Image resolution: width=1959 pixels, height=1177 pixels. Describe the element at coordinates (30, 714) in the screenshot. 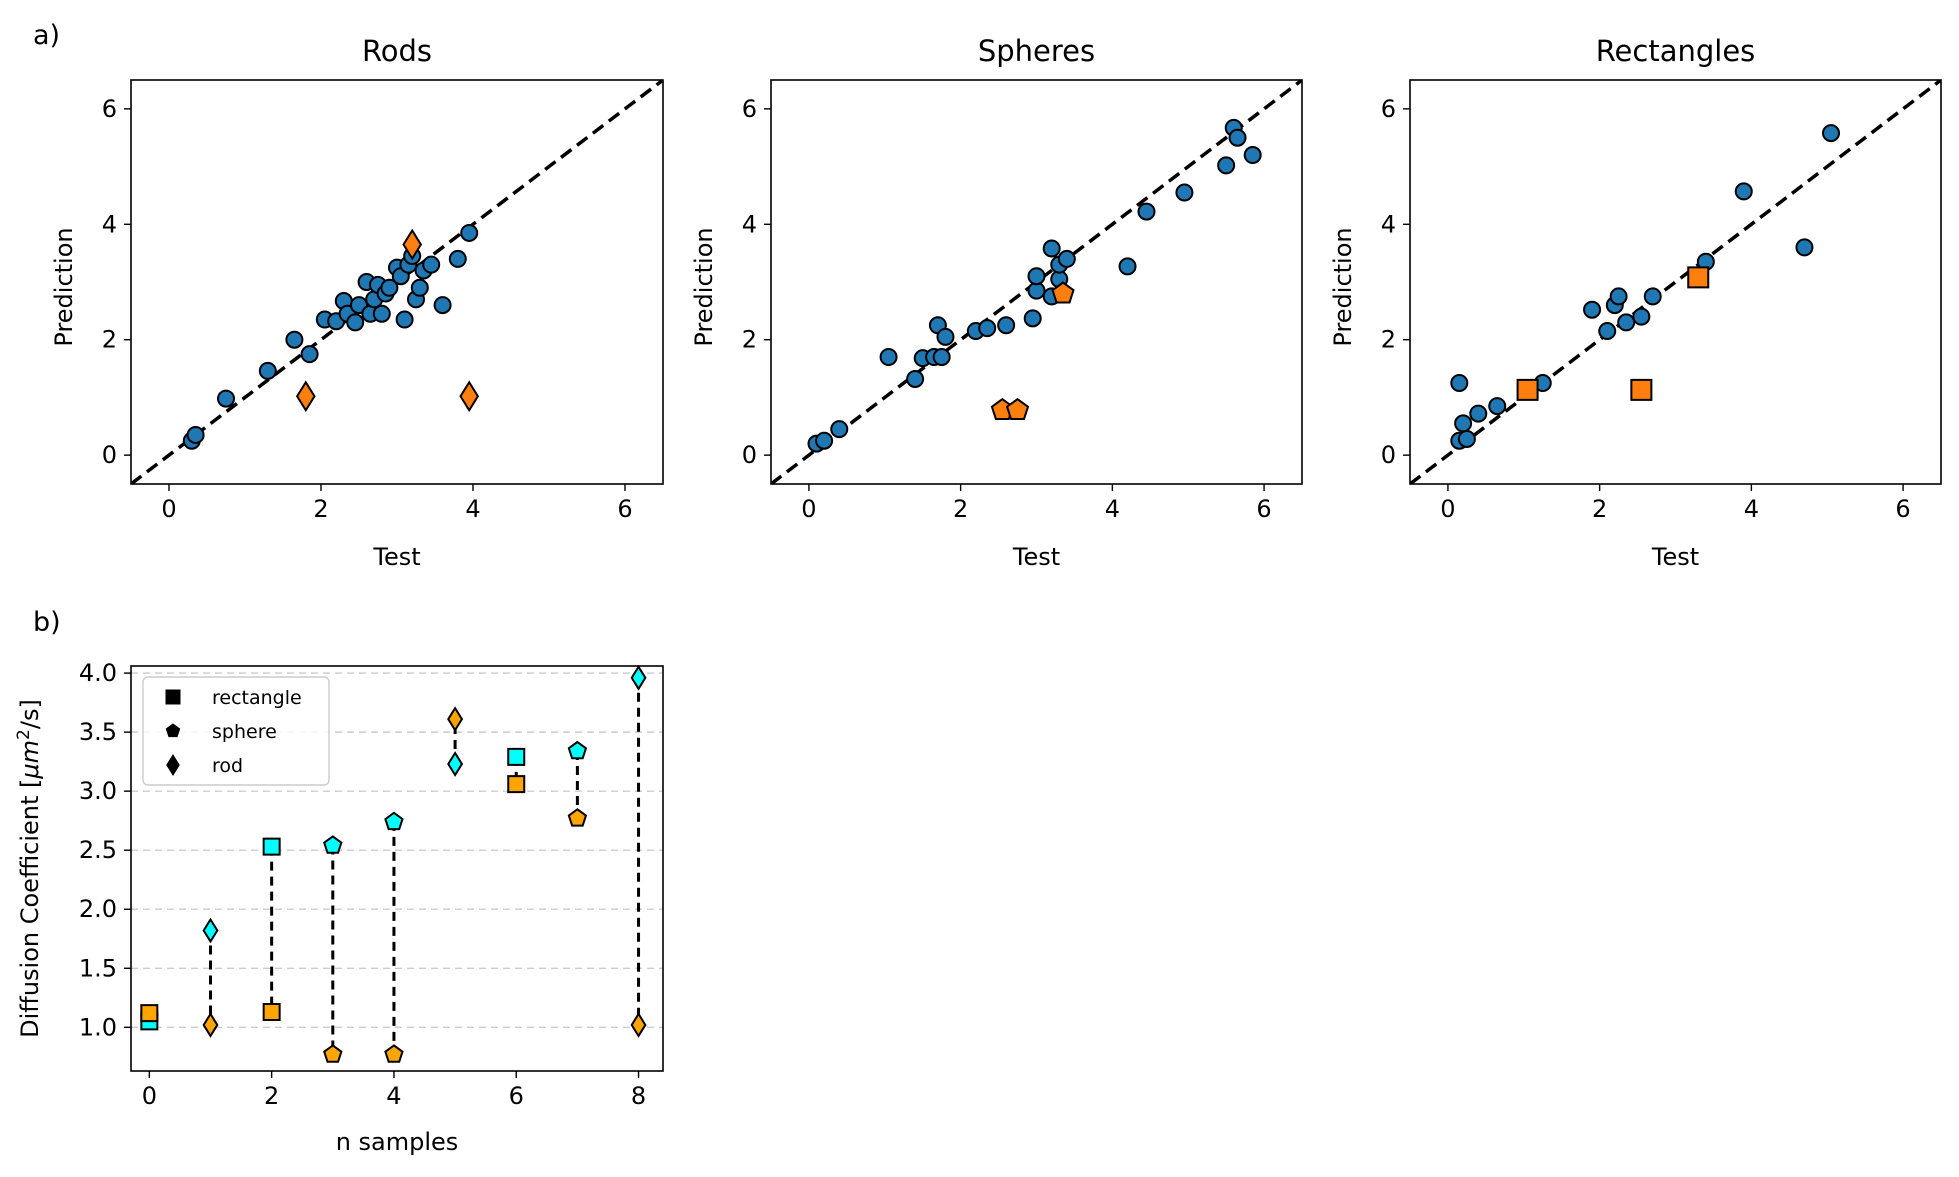

I see `y-label-suffix: /s]` at that location.